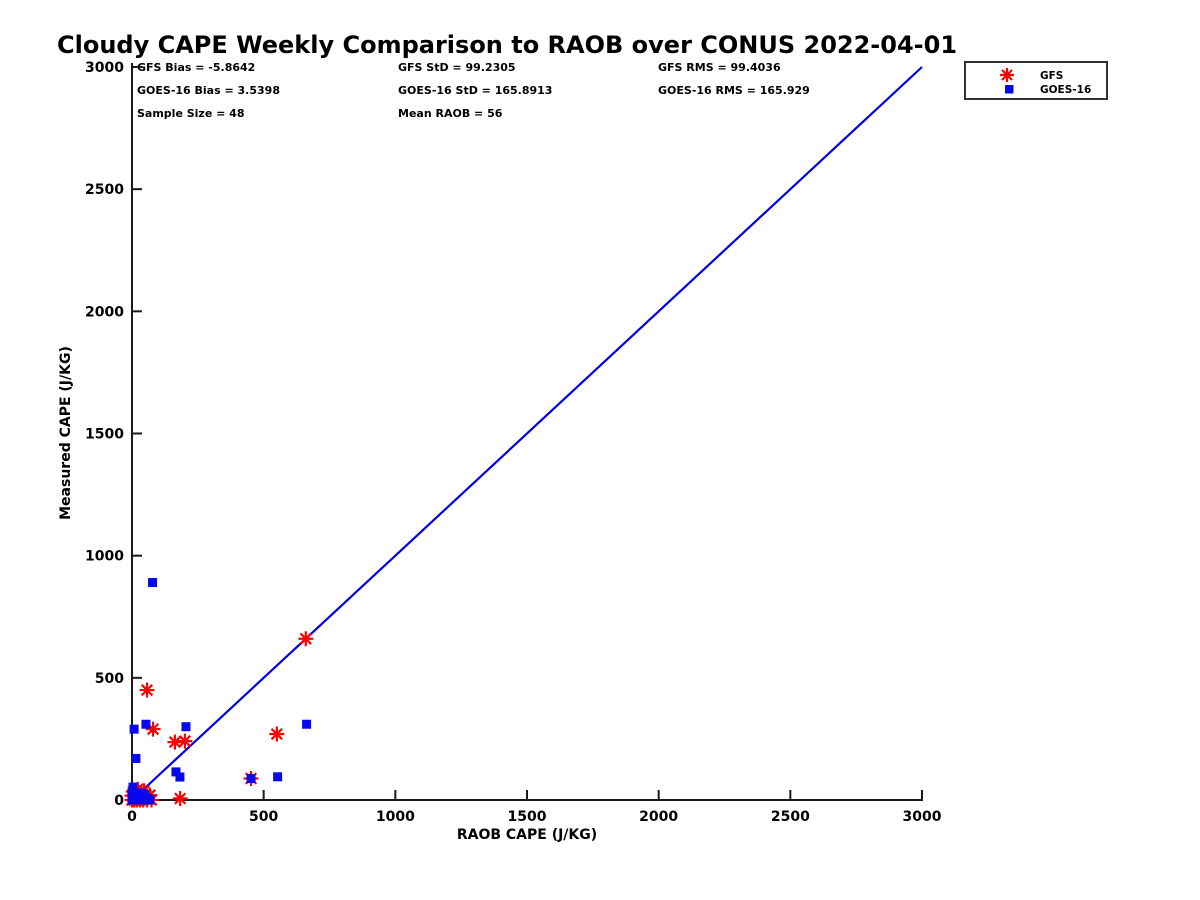 This screenshot has width=1200, height=900. What do you see at coordinates (109, 679) in the screenshot?
I see `y-tick-label: 500` at bounding box center [109, 679].